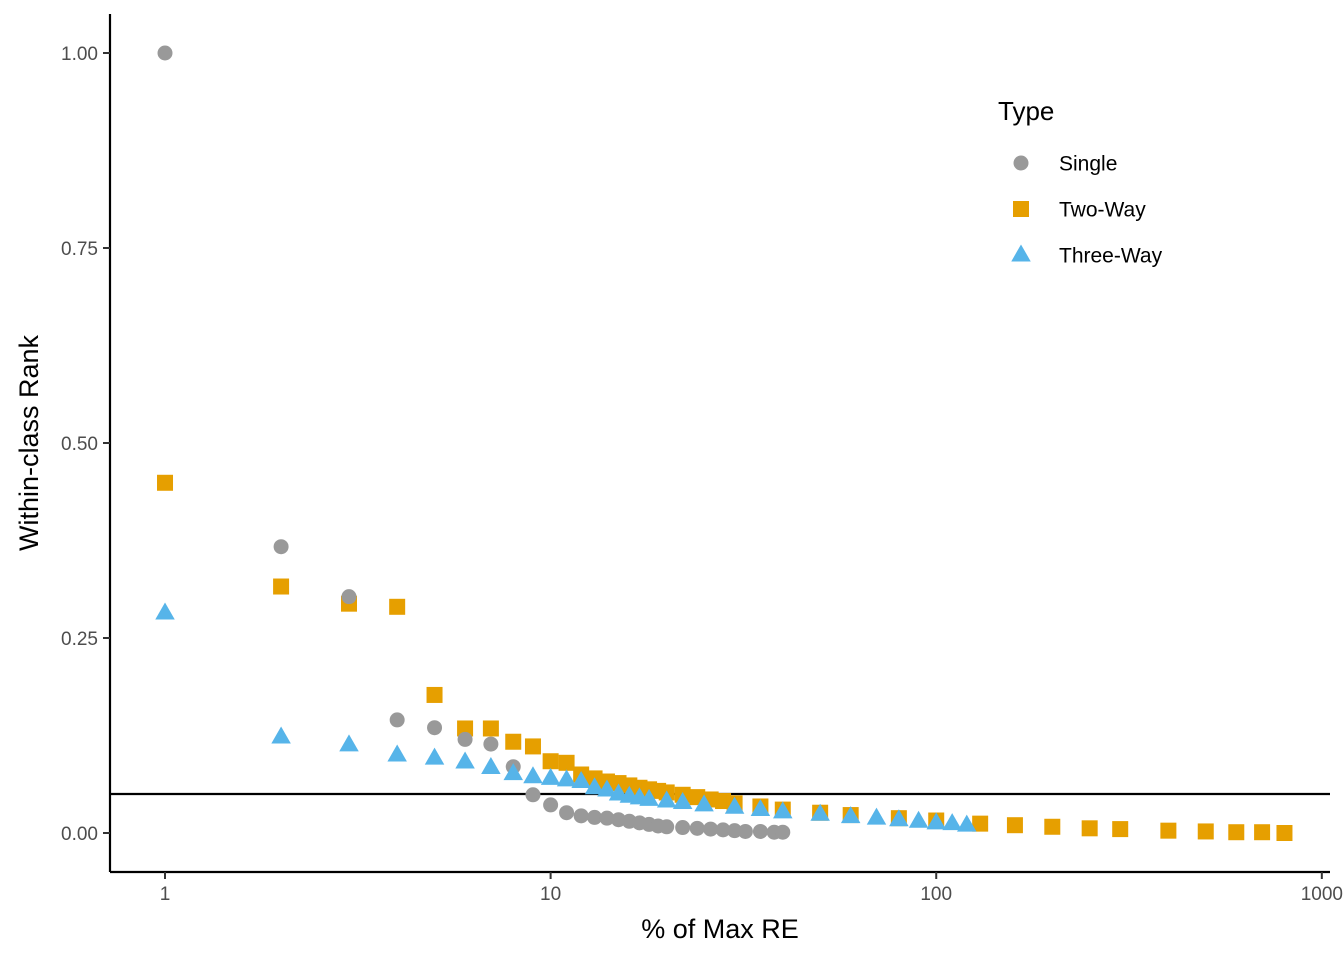 Image resolution: width=1344 pixels, height=960 pixels. I want to click on legend-item: Single, so click(1065, 164).